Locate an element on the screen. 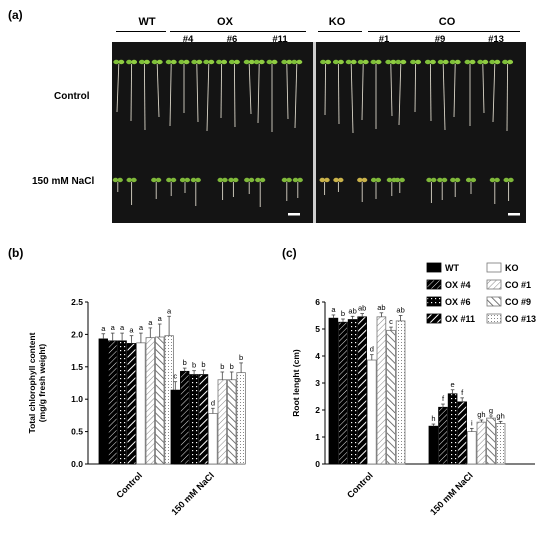 The image size is (550, 537). bar-wt-150-mm-nacl is located at coordinates (175, 427).